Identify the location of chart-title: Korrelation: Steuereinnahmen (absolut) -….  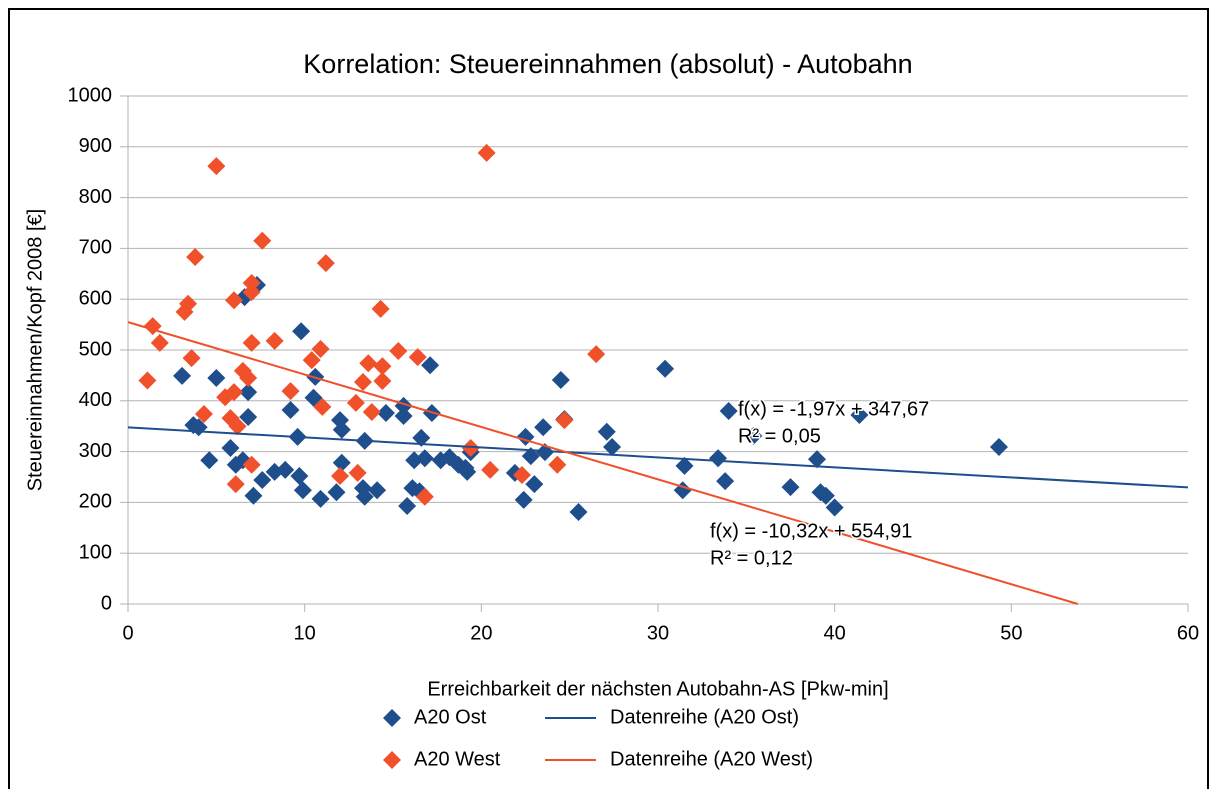
(607, 64).